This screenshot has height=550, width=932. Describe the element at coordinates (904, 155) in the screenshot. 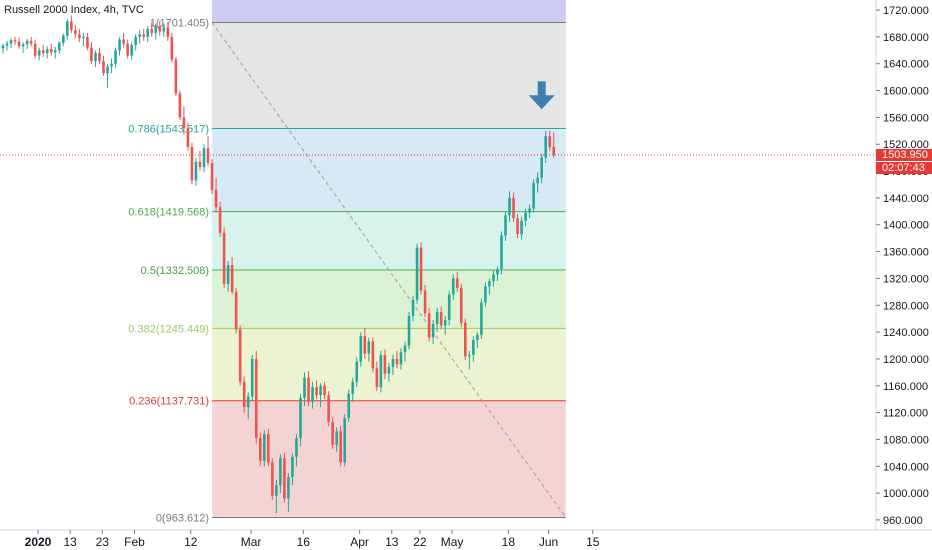

I see `last-price-tag: 1503.950` at that location.